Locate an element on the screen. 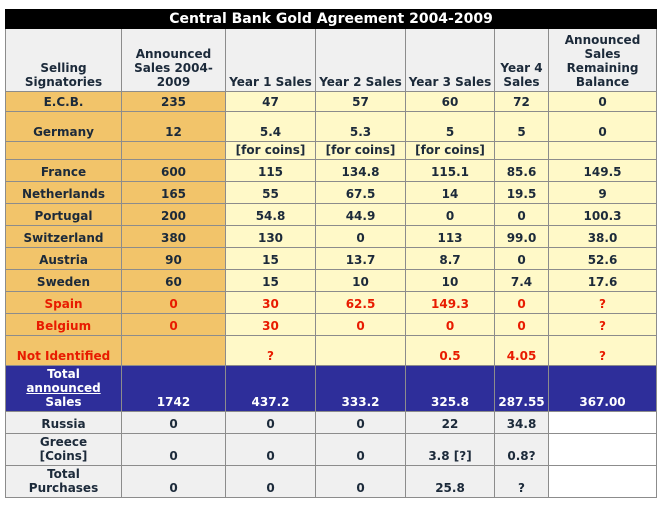 The image size is (668, 516). total-year-2: 333.2 is located at coordinates (360, 388).